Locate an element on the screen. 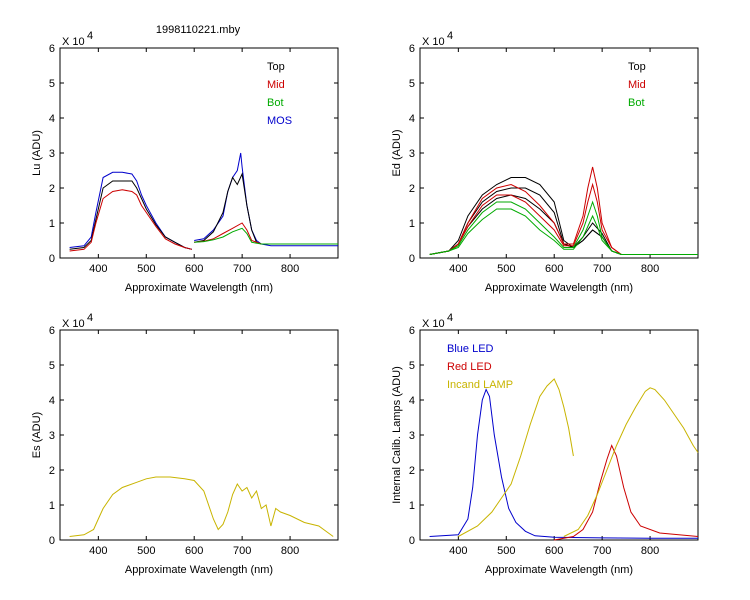 Image resolution: width=750 pixels, height=600 pixels. lamps-xtick-label: 500 is located at coordinates (506, 551).